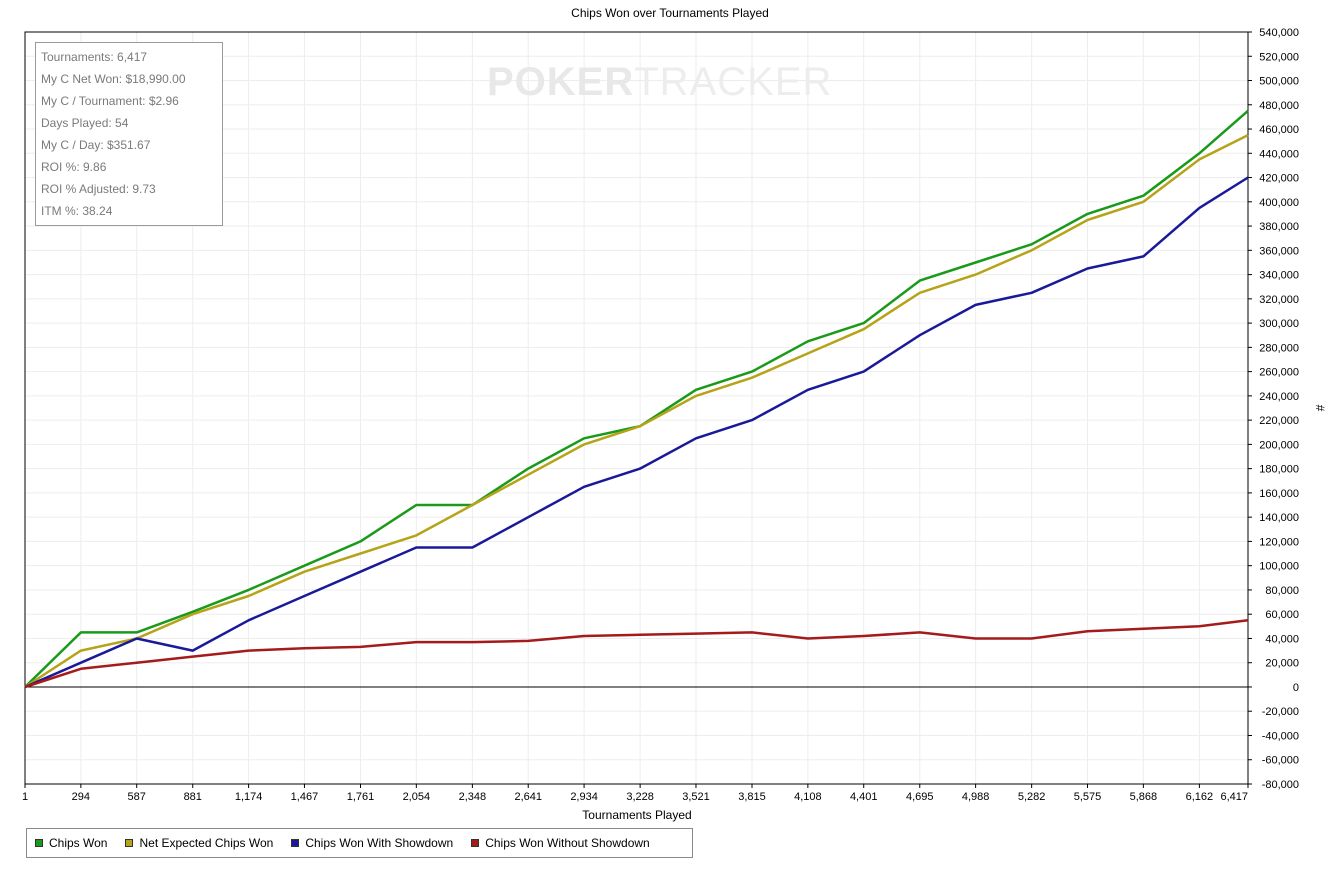 This screenshot has width=1340, height=872. Describe the element at coordinates (920, 797) in the screenshot. I see `x-tick-label: 4,695` at that location.